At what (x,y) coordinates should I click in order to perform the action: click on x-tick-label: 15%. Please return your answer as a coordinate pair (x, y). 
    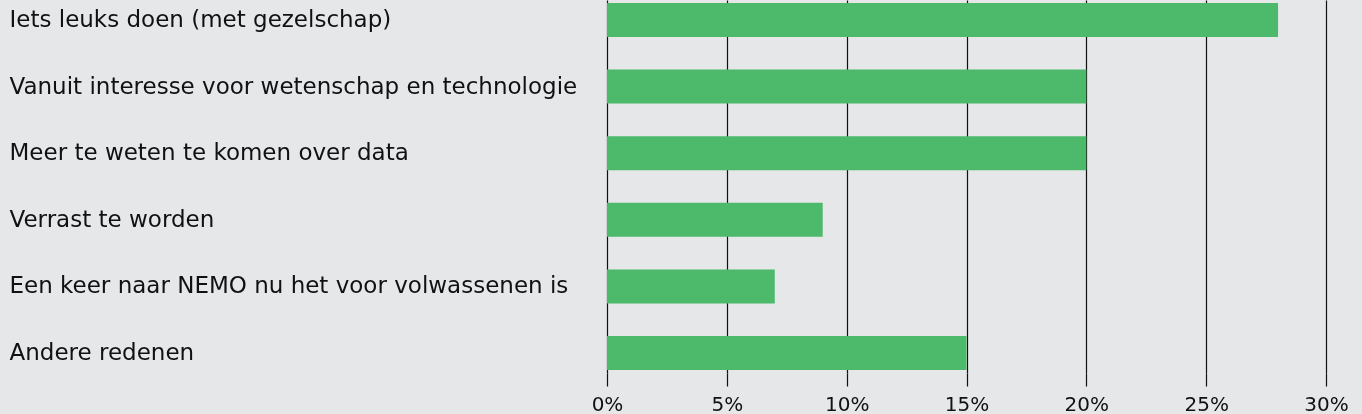
    Looking at the image, I should click on (967, 402).